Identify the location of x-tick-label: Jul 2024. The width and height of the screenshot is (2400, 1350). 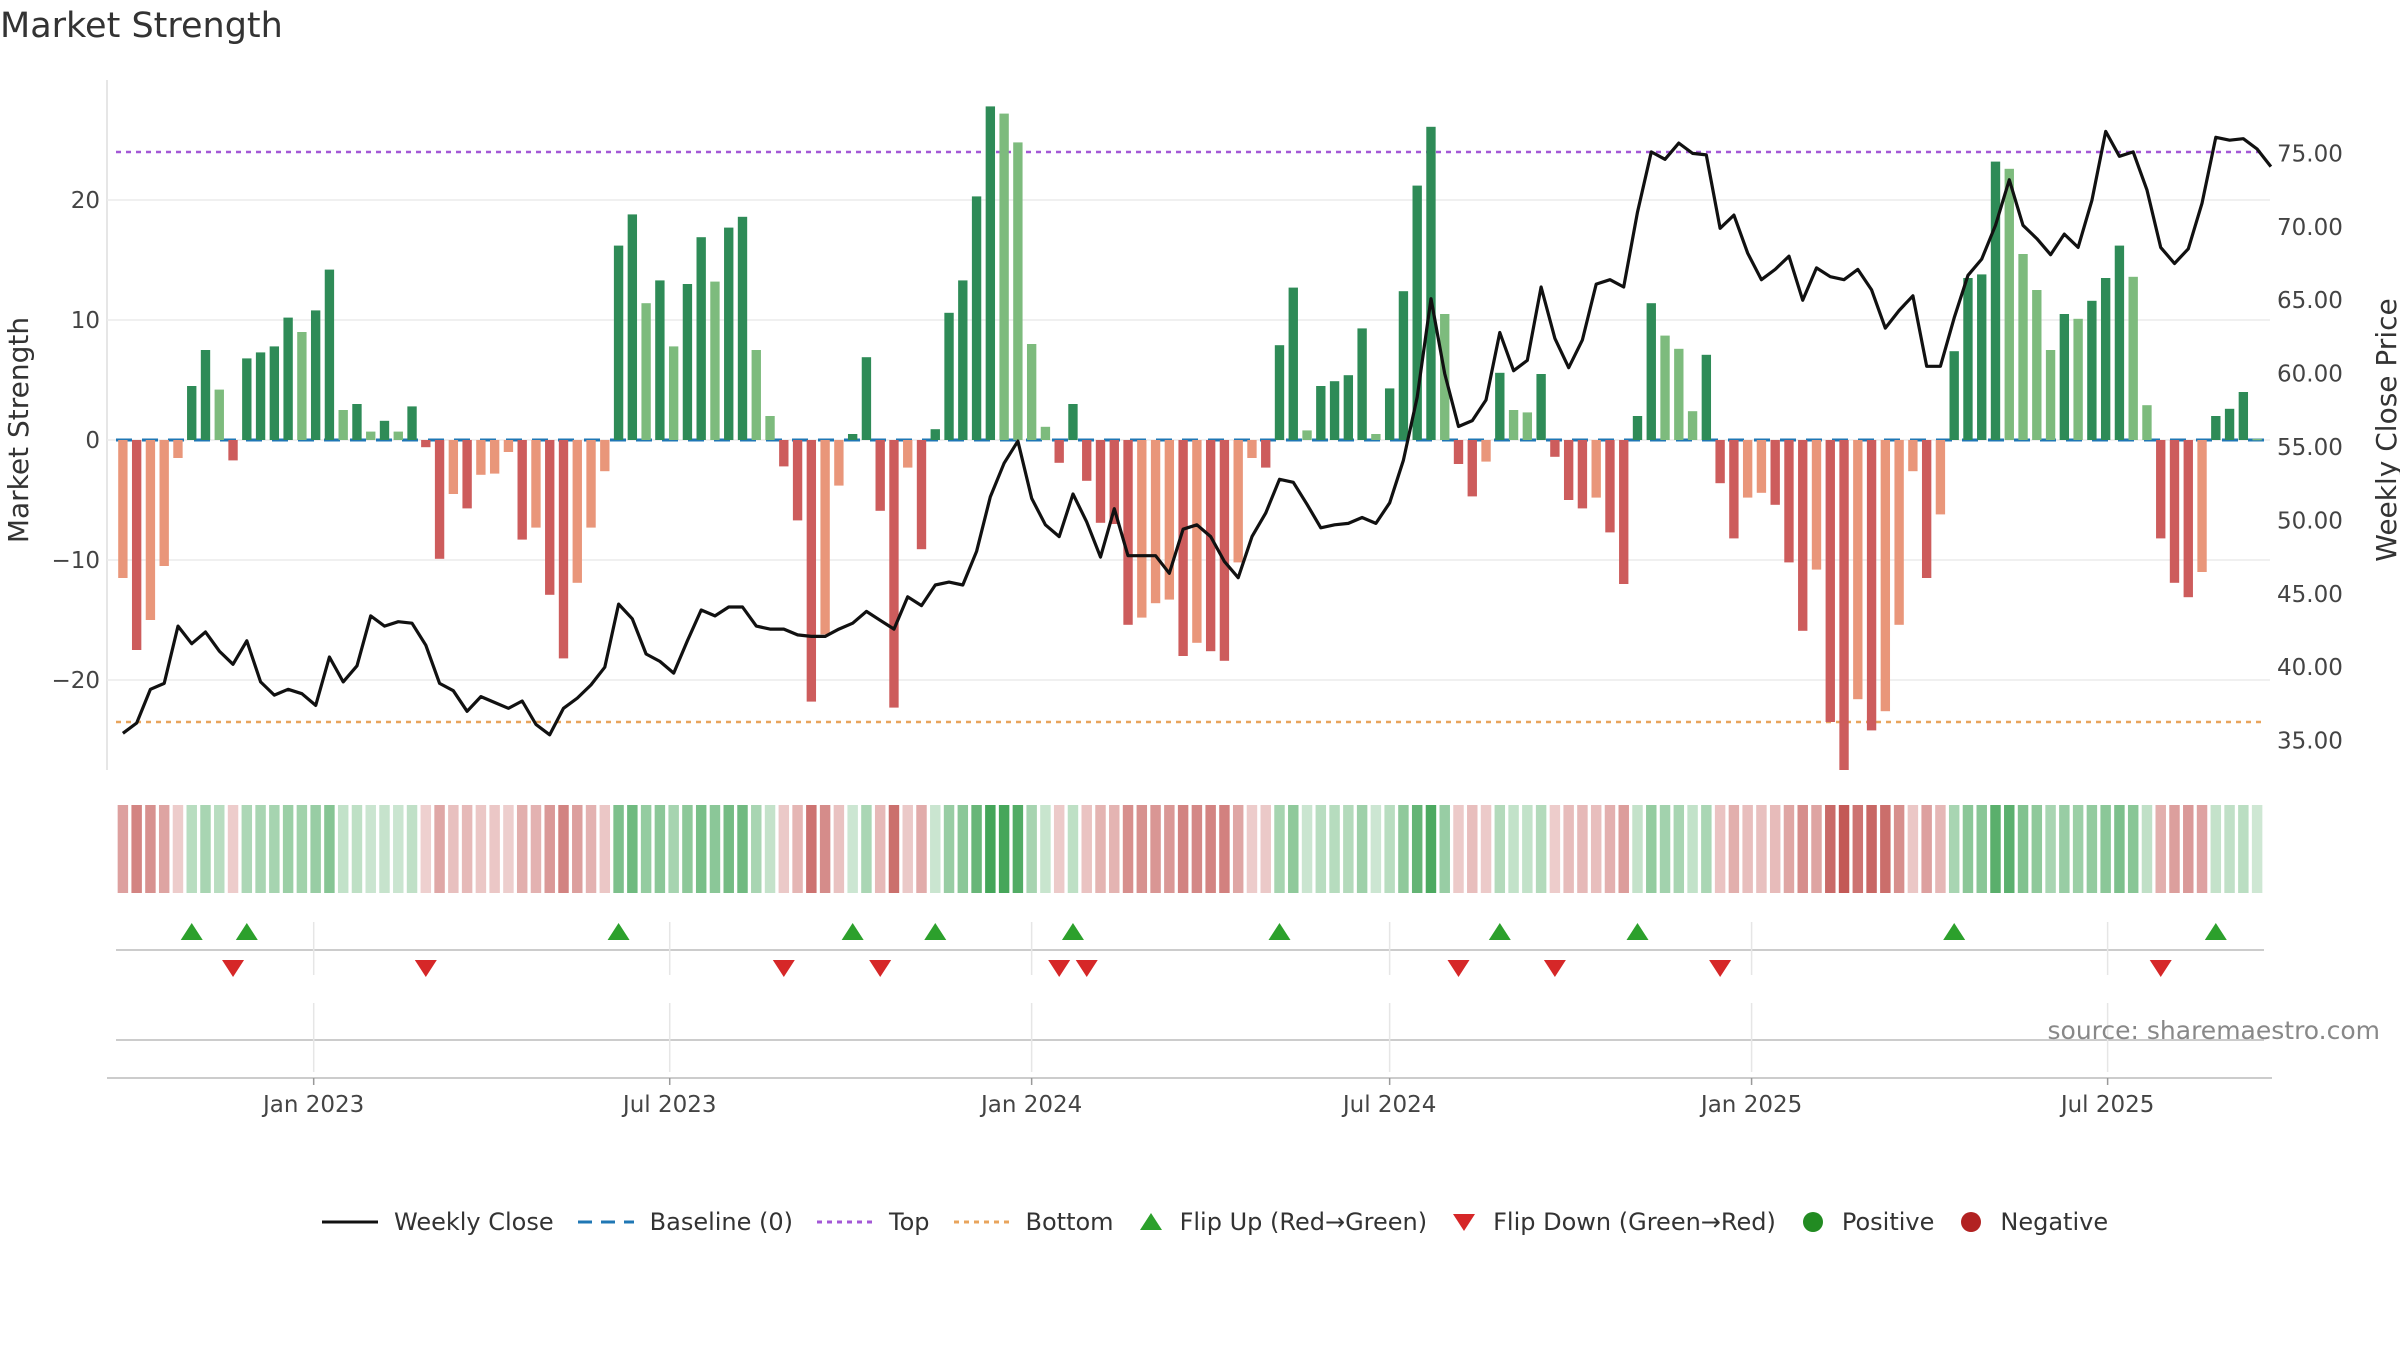
(1389, 1105).